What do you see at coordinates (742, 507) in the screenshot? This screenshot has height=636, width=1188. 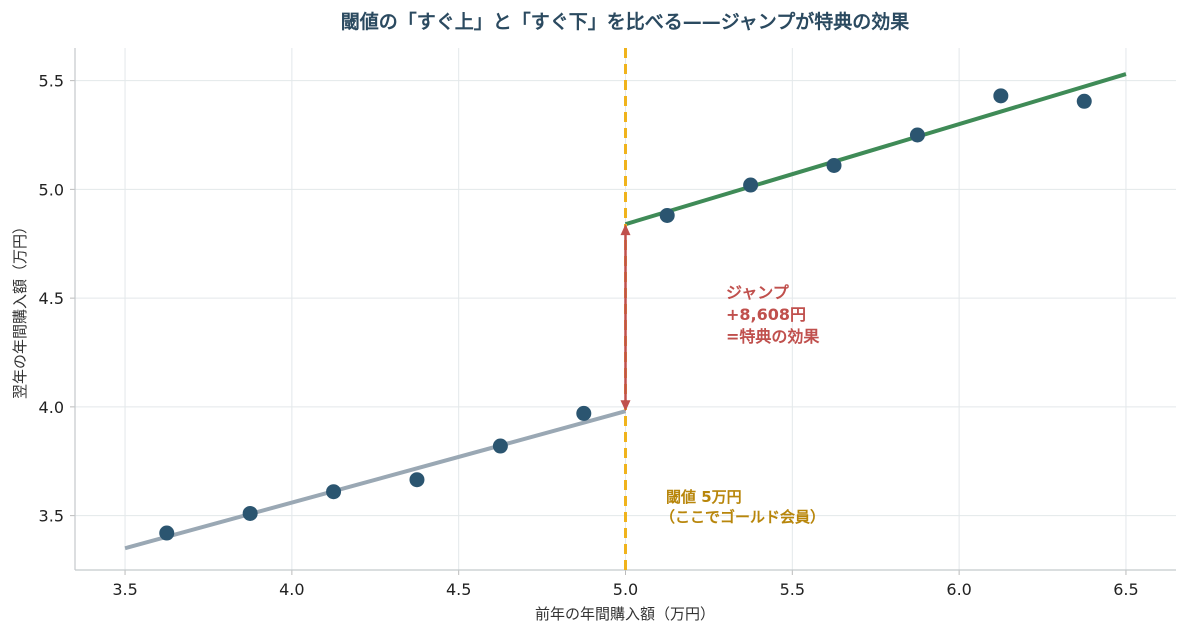 I see `threshold-annotation: 閾値 5万円 （ここでゴールド会員）` at bounding box center [742, 507].